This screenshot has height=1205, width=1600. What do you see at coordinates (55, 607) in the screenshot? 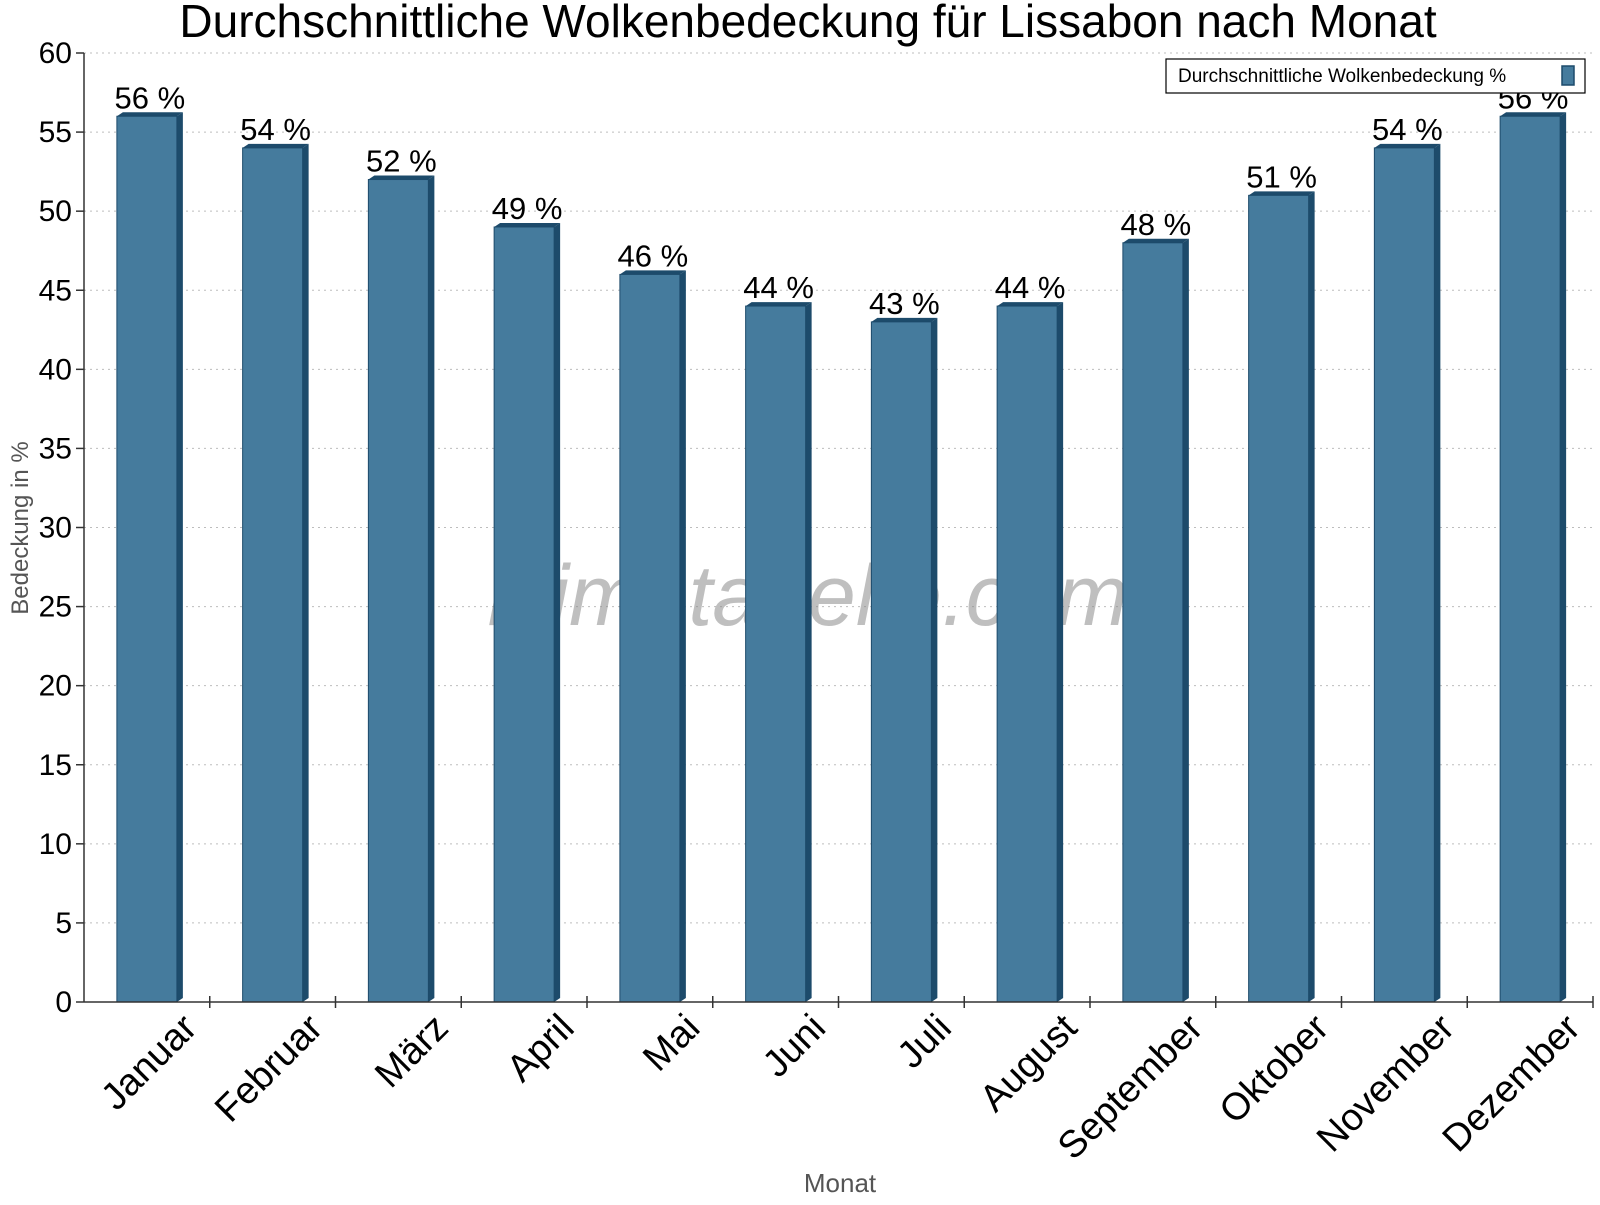
I see `y-tick-label: 25` at bounding box center [55, 607].